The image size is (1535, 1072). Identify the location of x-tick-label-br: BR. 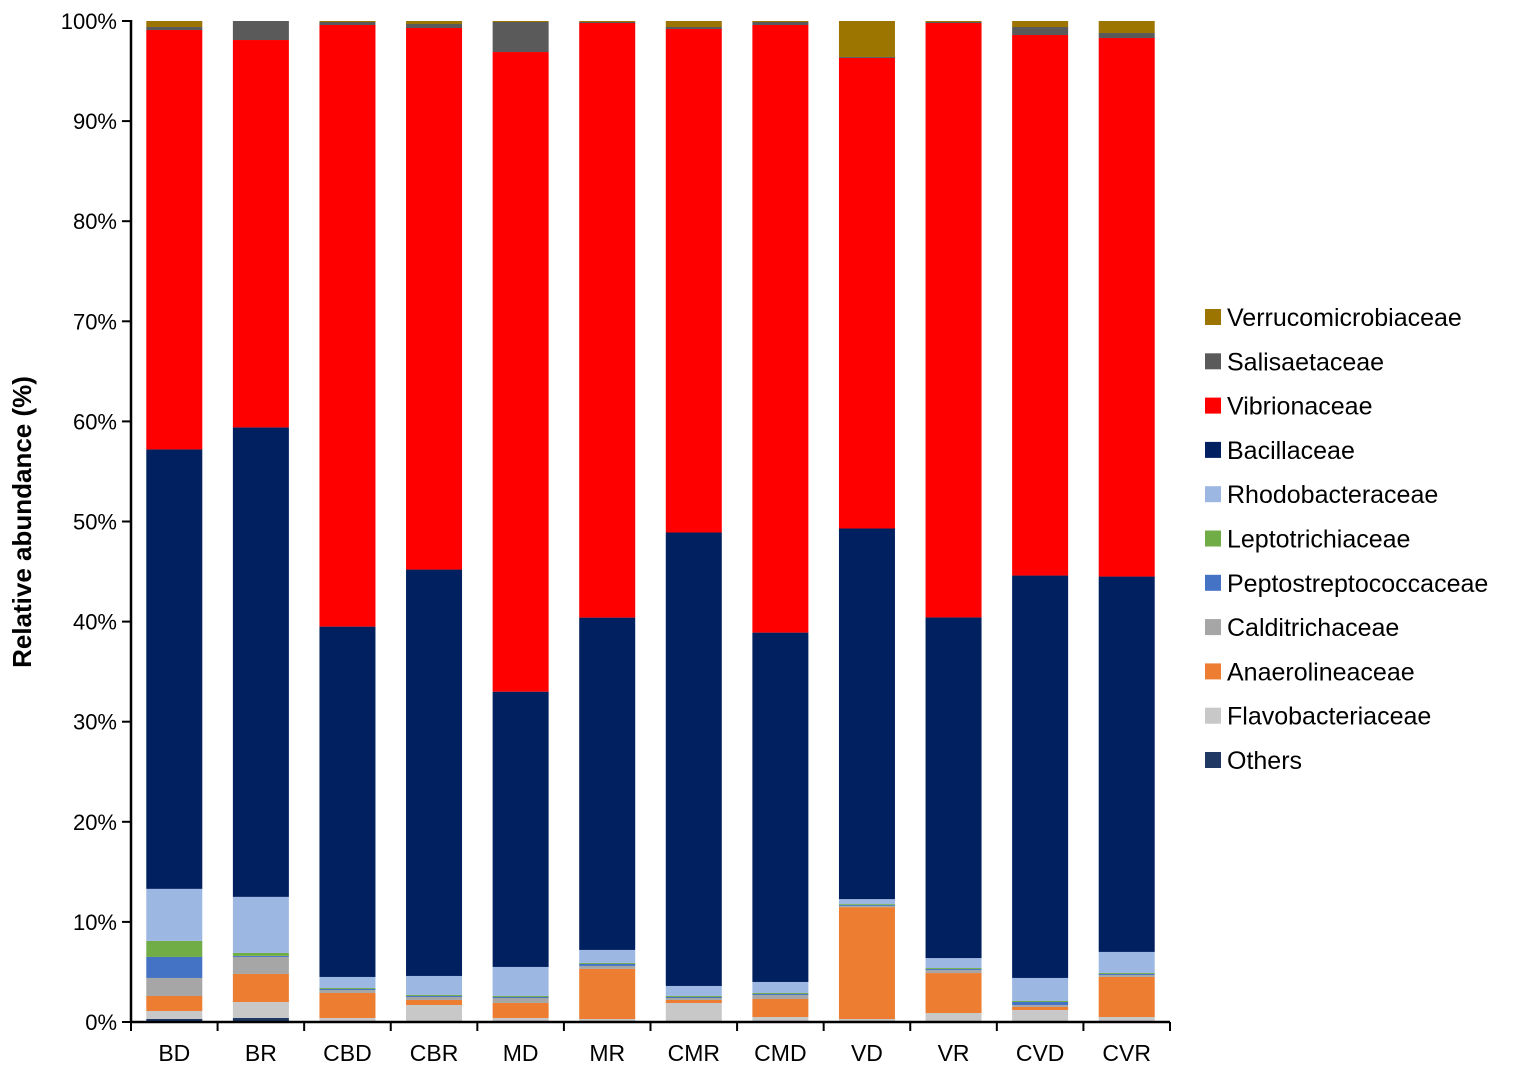
(261, 1053).